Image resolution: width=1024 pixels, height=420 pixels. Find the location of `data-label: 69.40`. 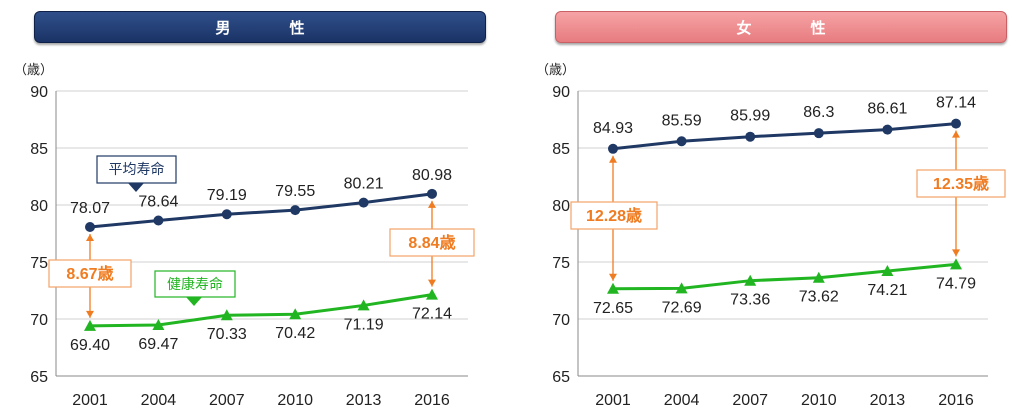

data-label: 69.40 is located at coordinates (90, 345).